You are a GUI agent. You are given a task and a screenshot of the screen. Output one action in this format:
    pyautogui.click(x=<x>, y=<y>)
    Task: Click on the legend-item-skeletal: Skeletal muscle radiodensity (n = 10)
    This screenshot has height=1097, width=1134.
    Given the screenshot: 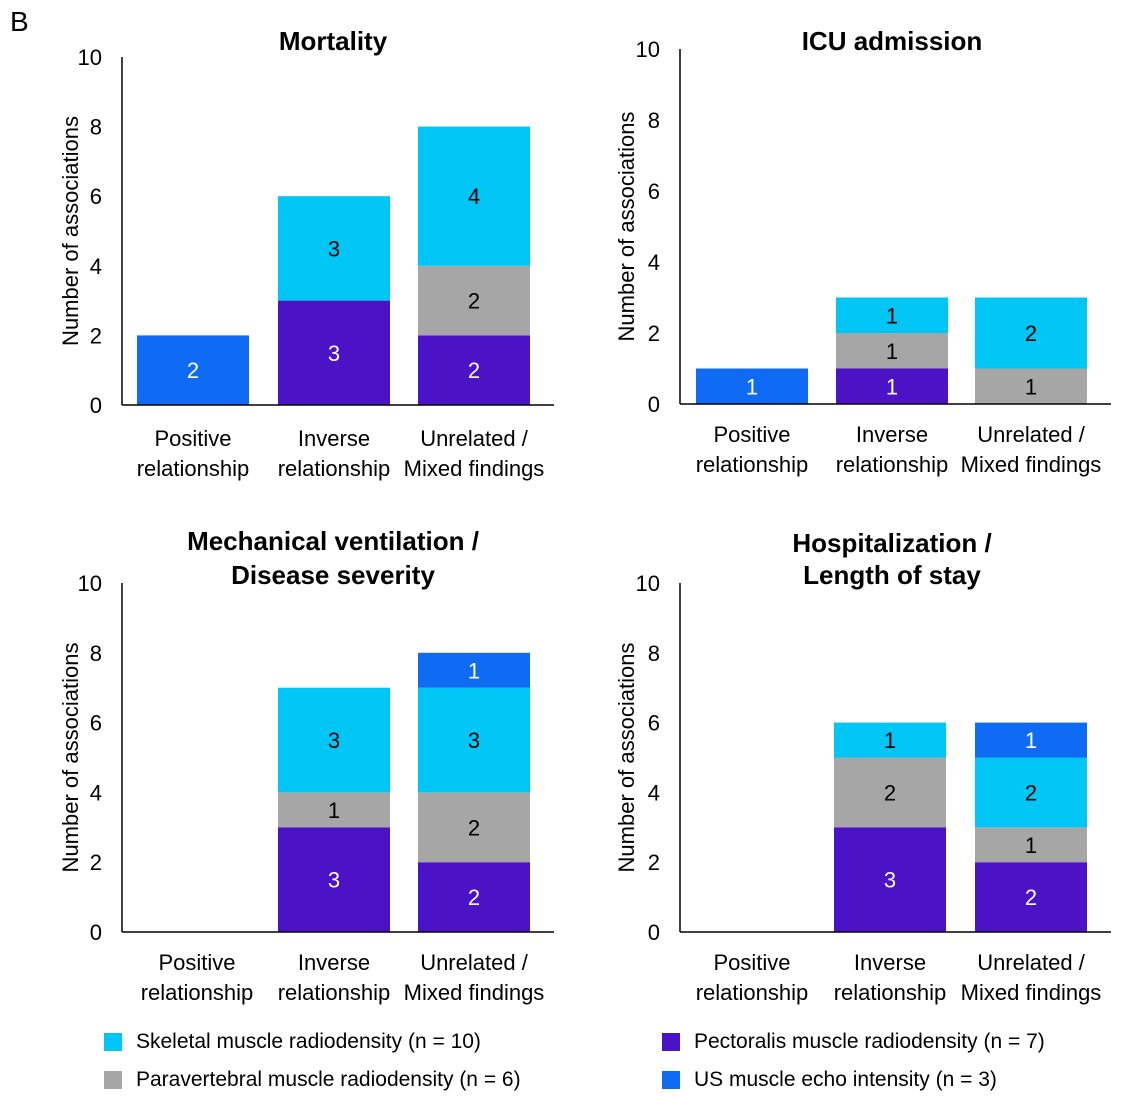 What is the action you would take?
    pyautogui.click(x=292, y=1042)
    